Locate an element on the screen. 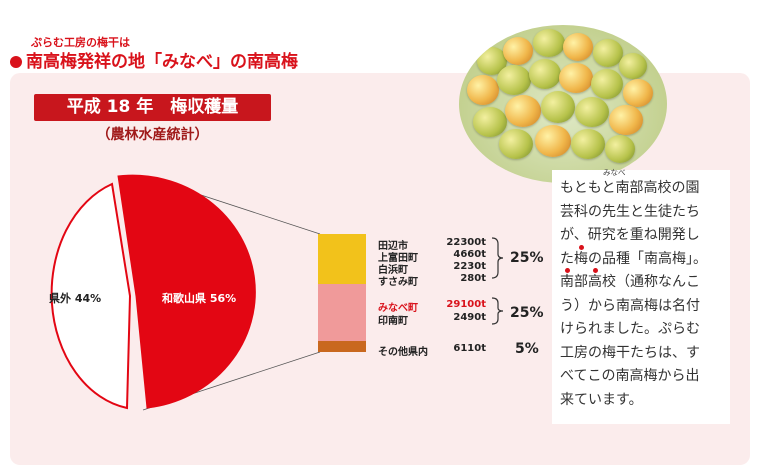 Image resolution: width=760 pixels, height=475 pixels. pie-label-outside: 県外 44% is located at coordinates (75, 298).